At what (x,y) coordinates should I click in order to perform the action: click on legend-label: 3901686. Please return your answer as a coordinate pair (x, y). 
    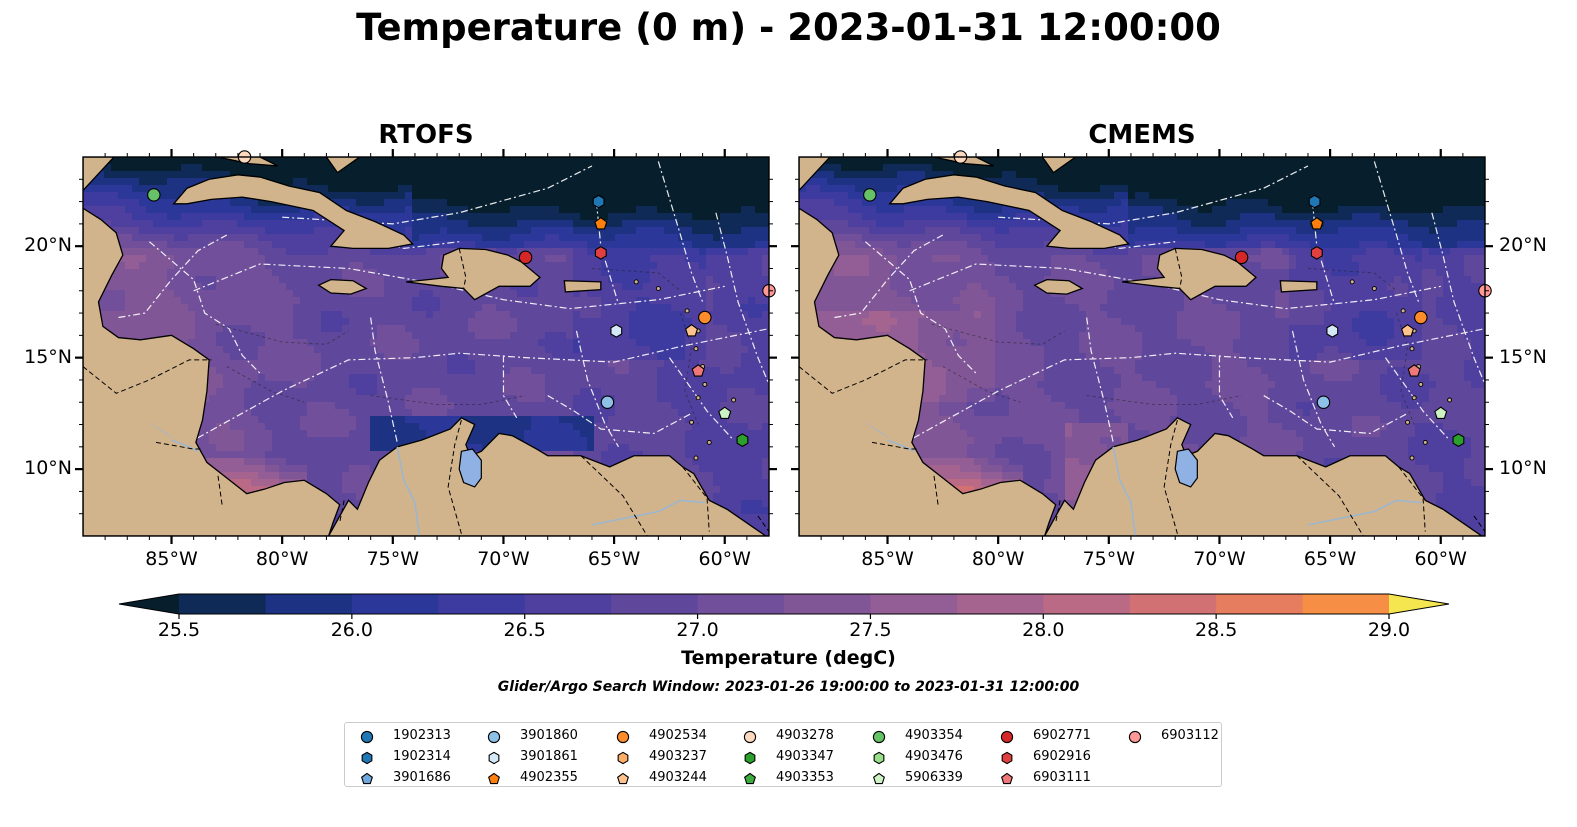
    Looking at the image, I should click on (422, 777).